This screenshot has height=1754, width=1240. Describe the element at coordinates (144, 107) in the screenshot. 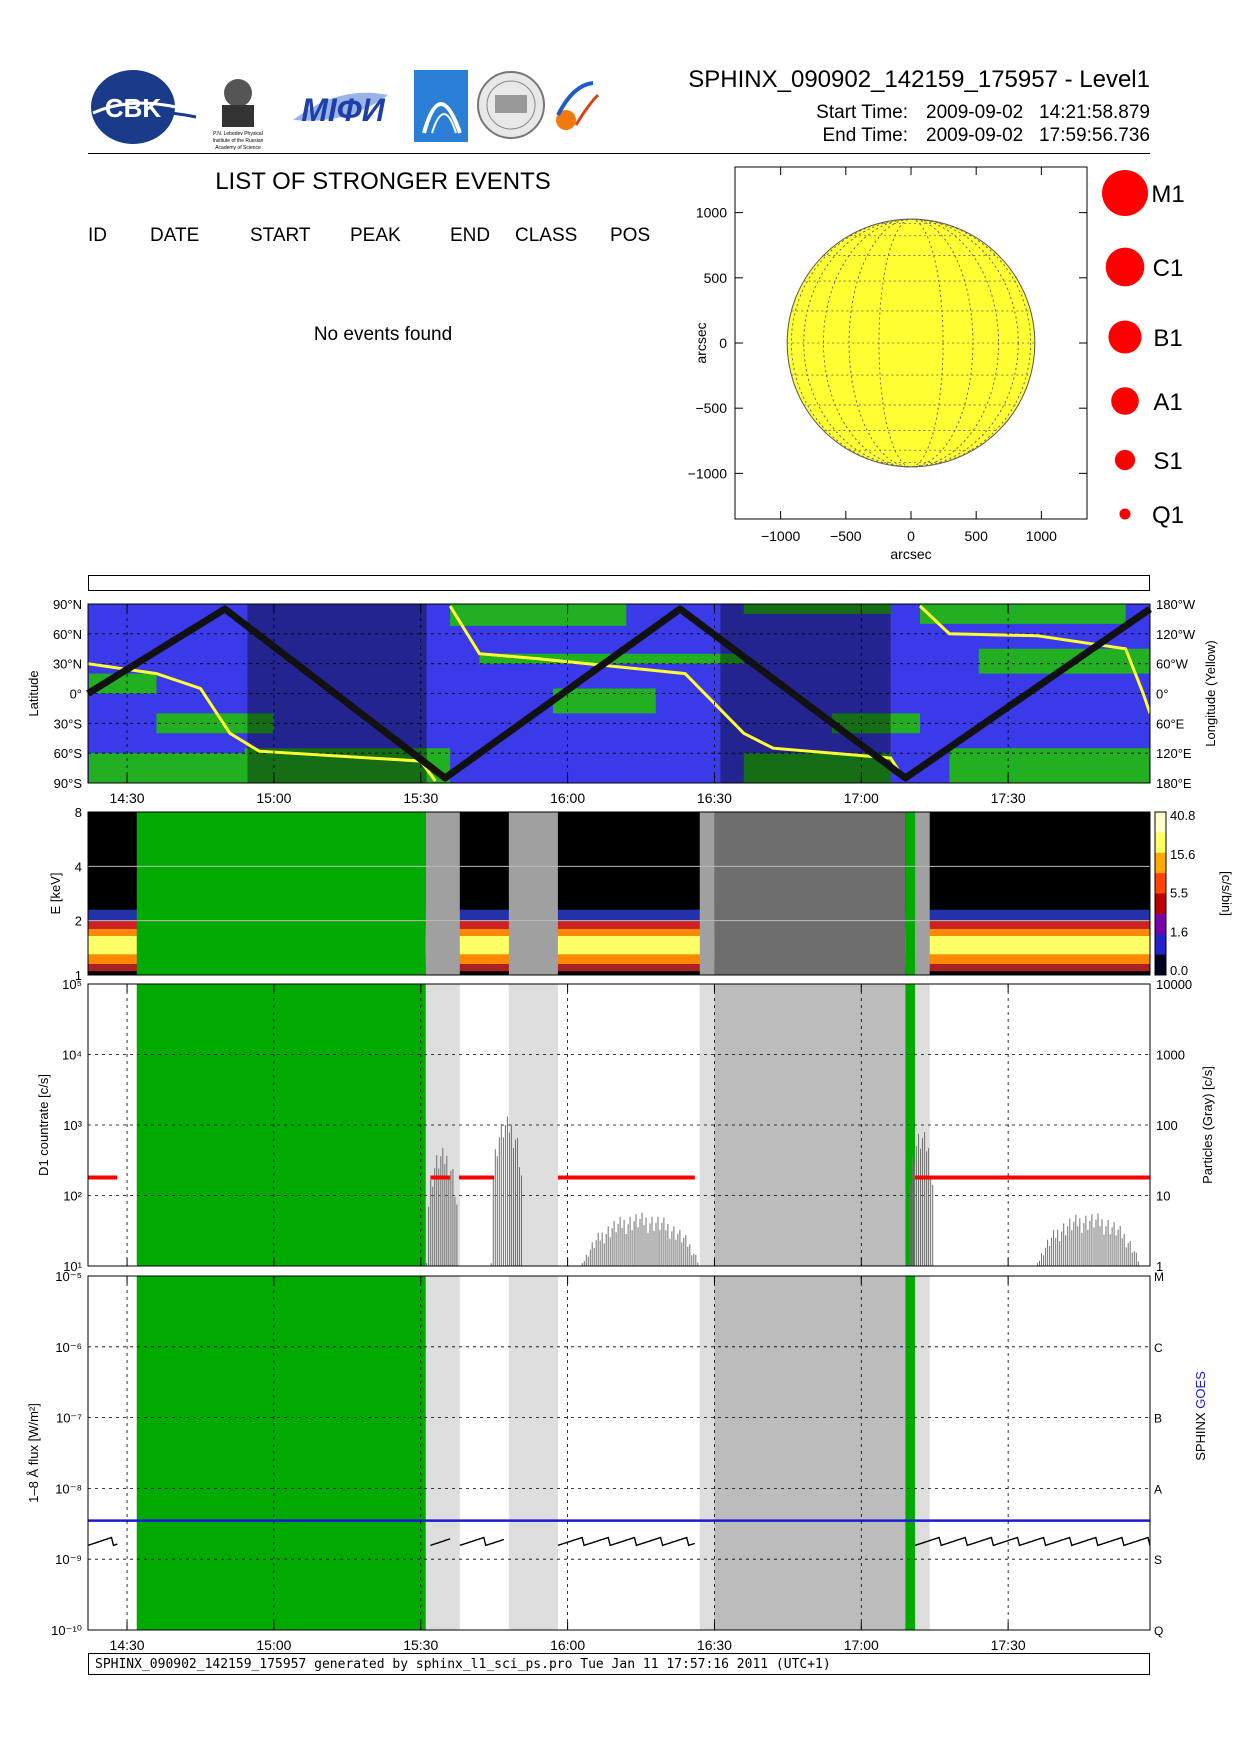

I see `cbk-logo: CBK` at that location.